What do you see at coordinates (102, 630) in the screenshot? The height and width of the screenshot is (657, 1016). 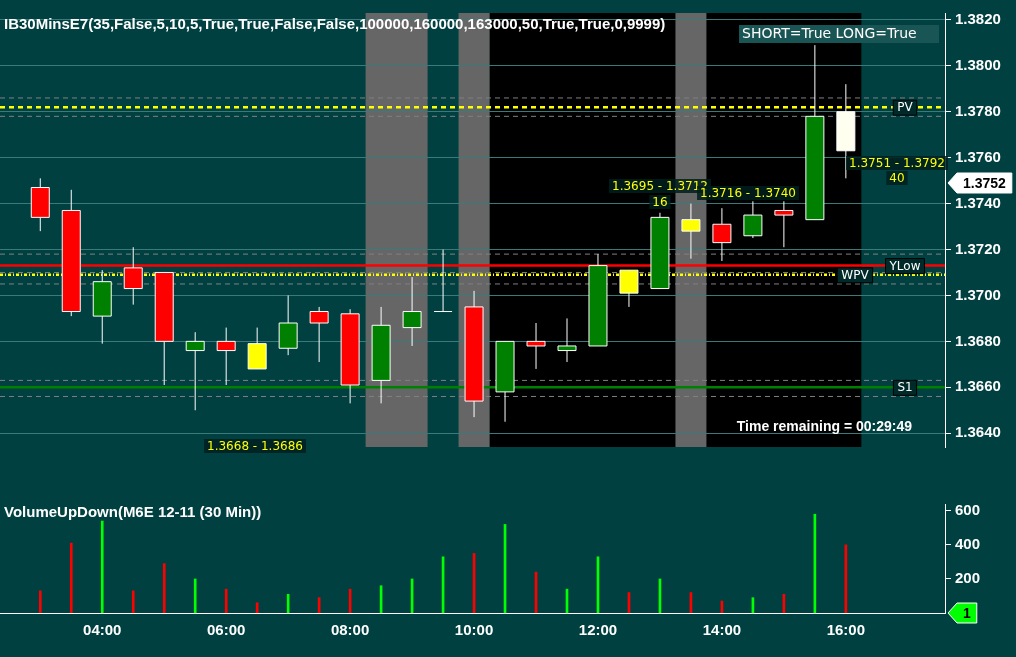 I see `x-tick-label: 04:00` at bounding box center [102, 630].